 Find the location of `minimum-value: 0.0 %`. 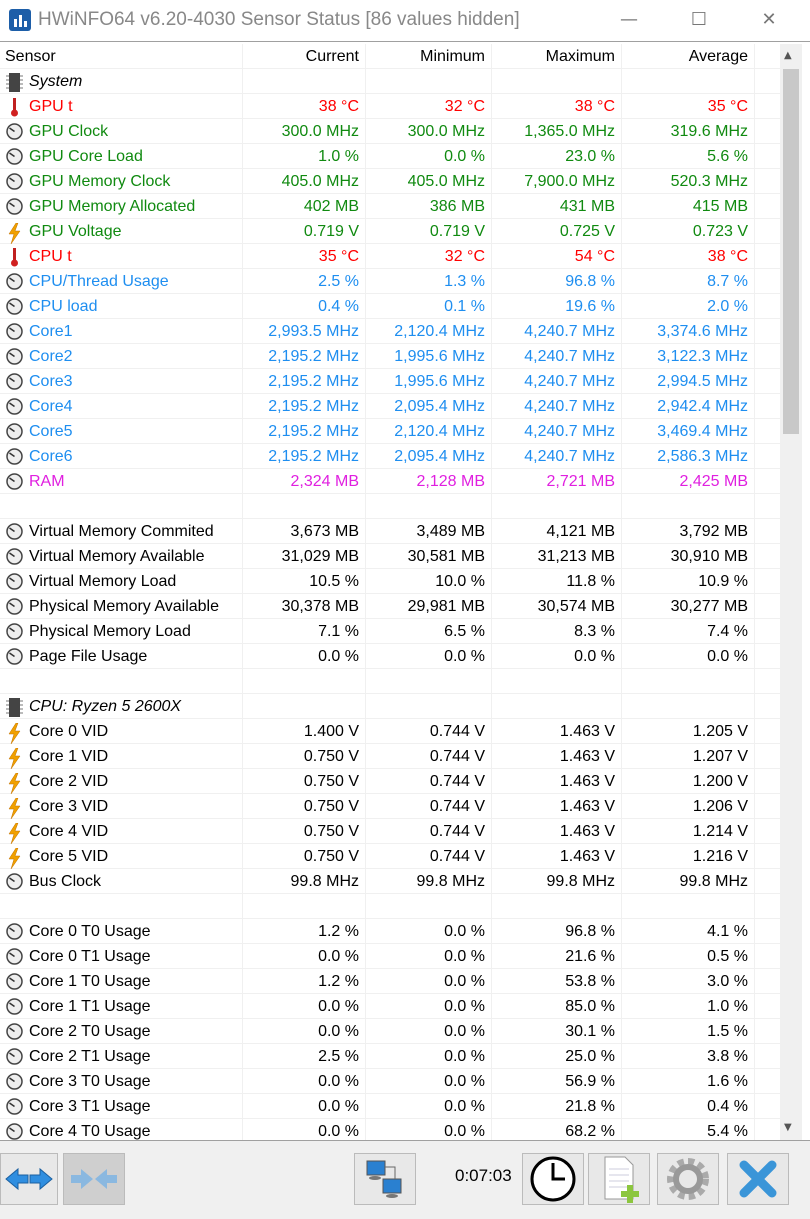

minimum-value: 0.0 % is located at coordinates (429, 1006).